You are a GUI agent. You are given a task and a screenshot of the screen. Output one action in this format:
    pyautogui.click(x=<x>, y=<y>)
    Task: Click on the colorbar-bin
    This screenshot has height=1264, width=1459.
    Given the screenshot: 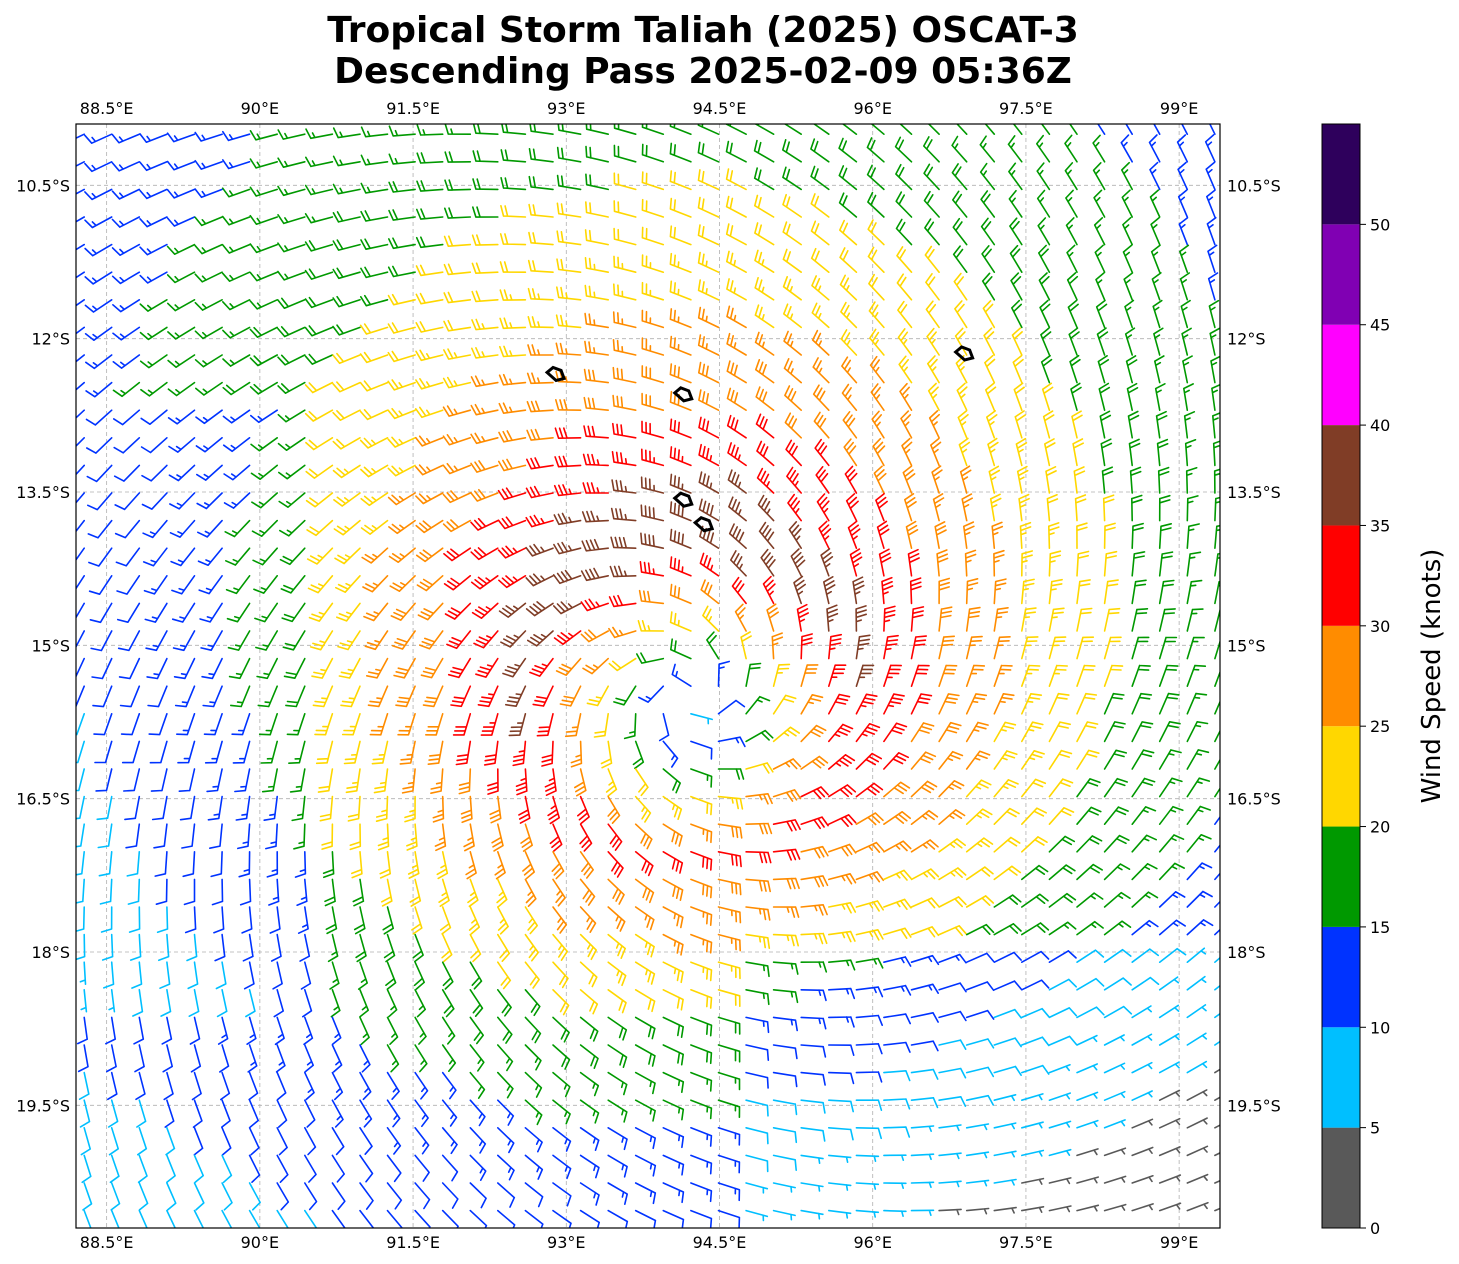 What is the action you would take?
    pyautogui.click(x=1341, y=475)
    